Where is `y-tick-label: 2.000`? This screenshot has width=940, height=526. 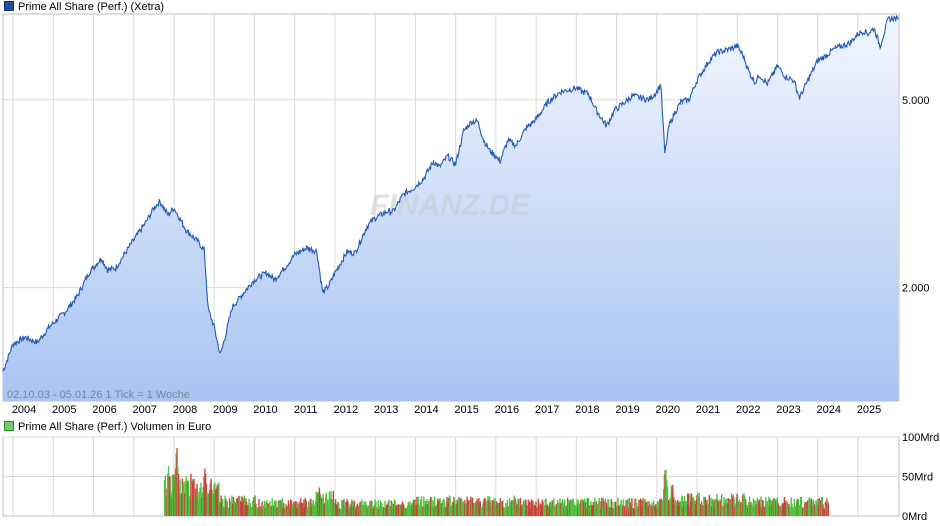 y-tick-label: 2.000 is located at coordinates (916, 289).